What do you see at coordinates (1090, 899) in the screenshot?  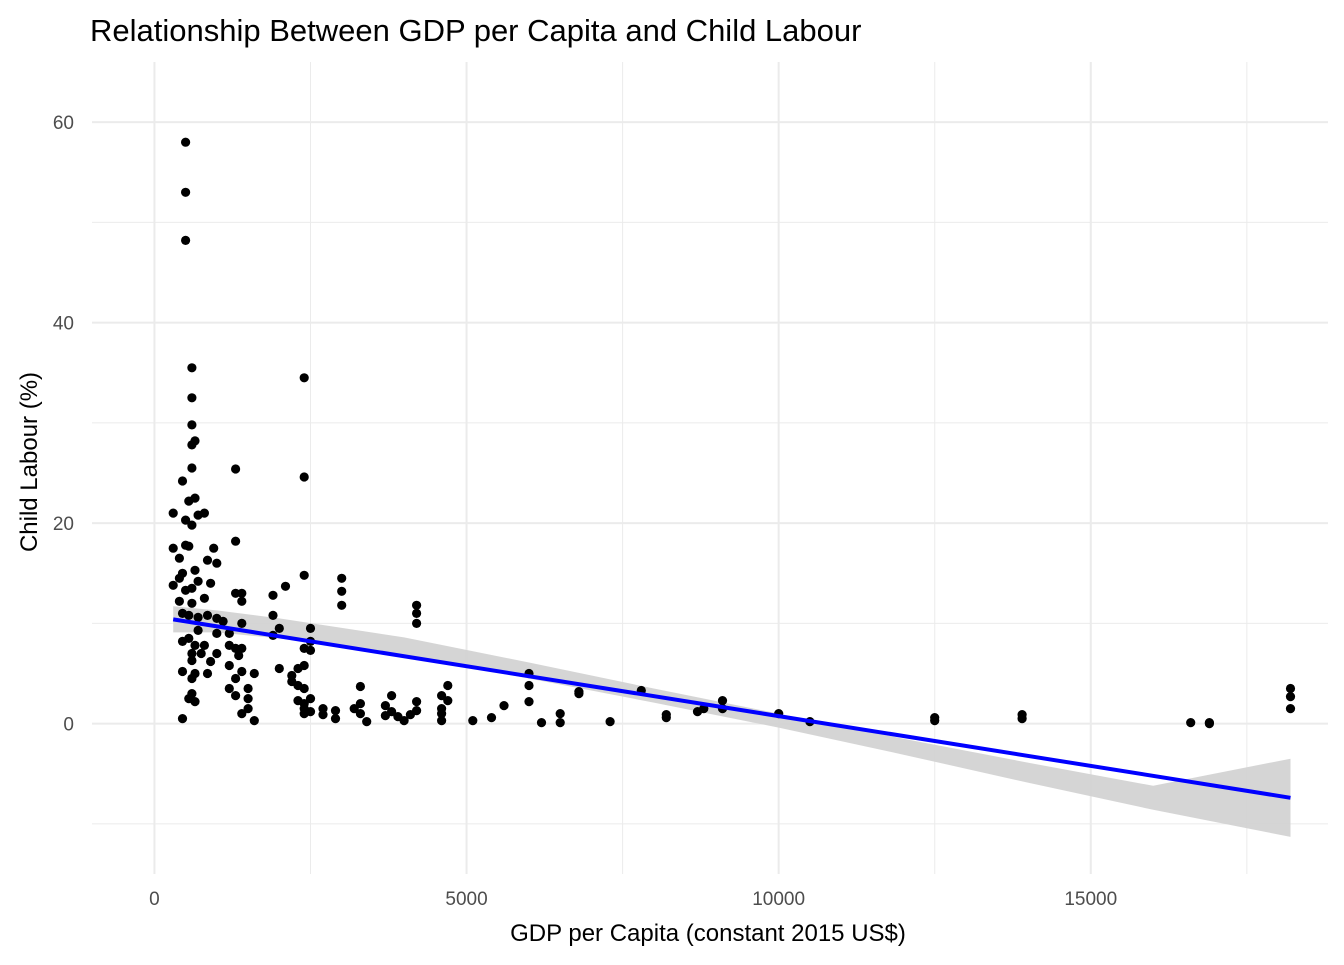 I see `x-tick-label: 15000` at bounding box center [1090, 899].